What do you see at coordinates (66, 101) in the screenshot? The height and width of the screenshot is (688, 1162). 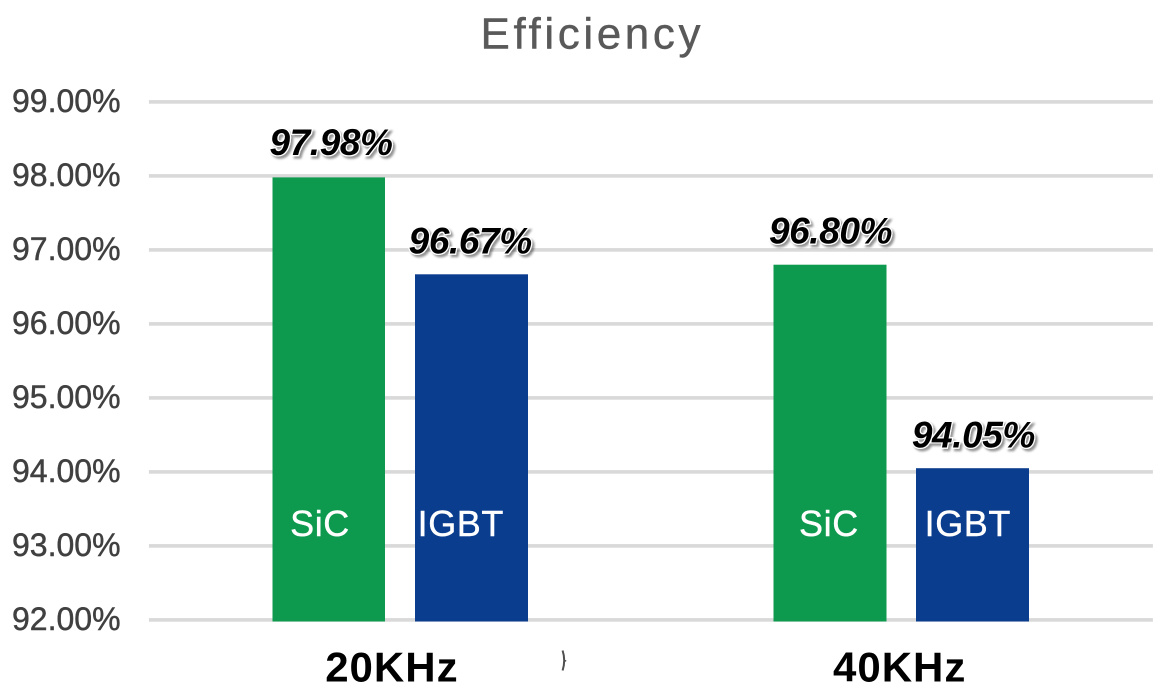 I see `svg-text: 99.00%` at bounding box center [66, 101].